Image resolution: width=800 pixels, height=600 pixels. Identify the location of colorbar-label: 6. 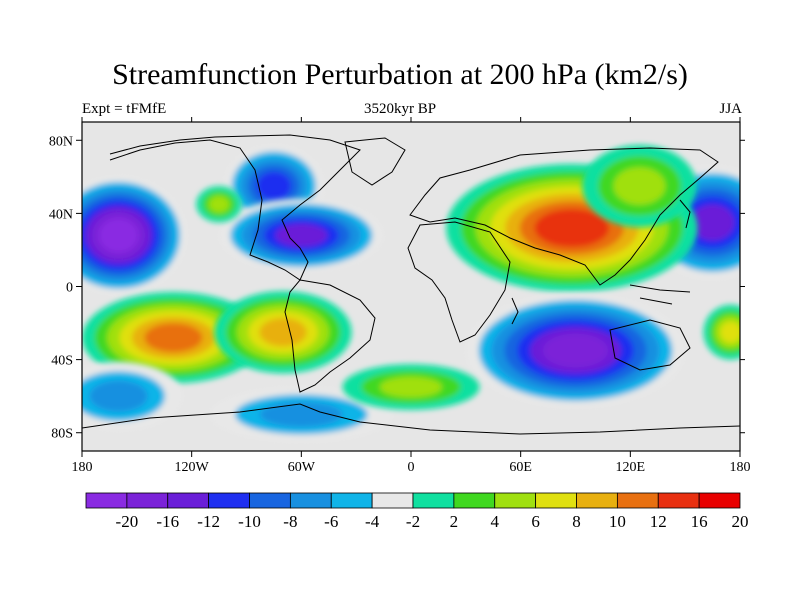
(535, 521).